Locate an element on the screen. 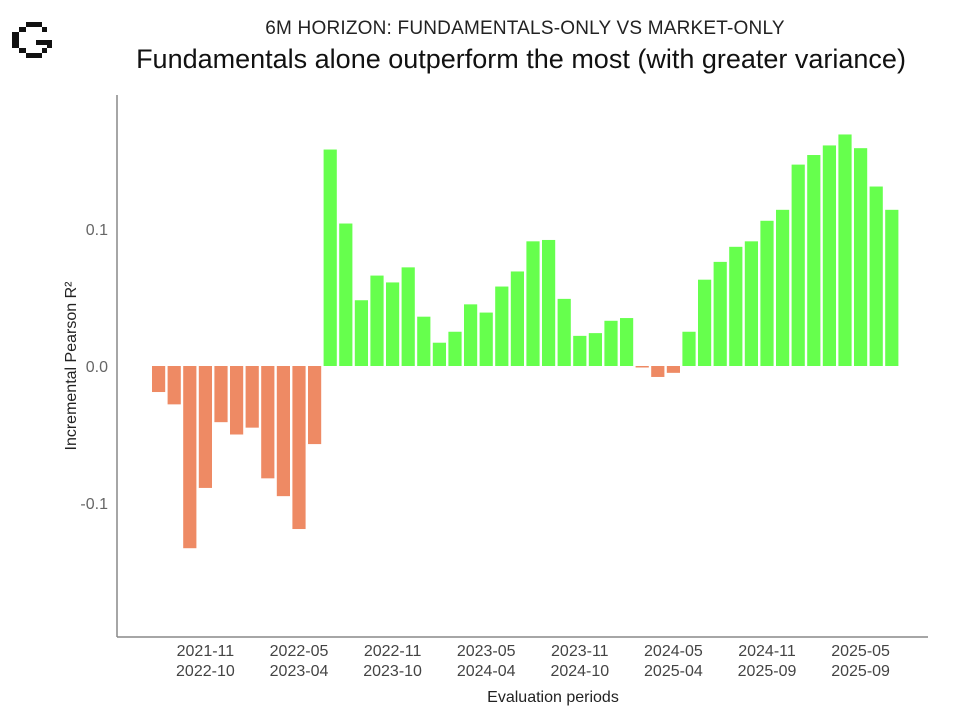  brand-logo is located at coordinates (32, 40).